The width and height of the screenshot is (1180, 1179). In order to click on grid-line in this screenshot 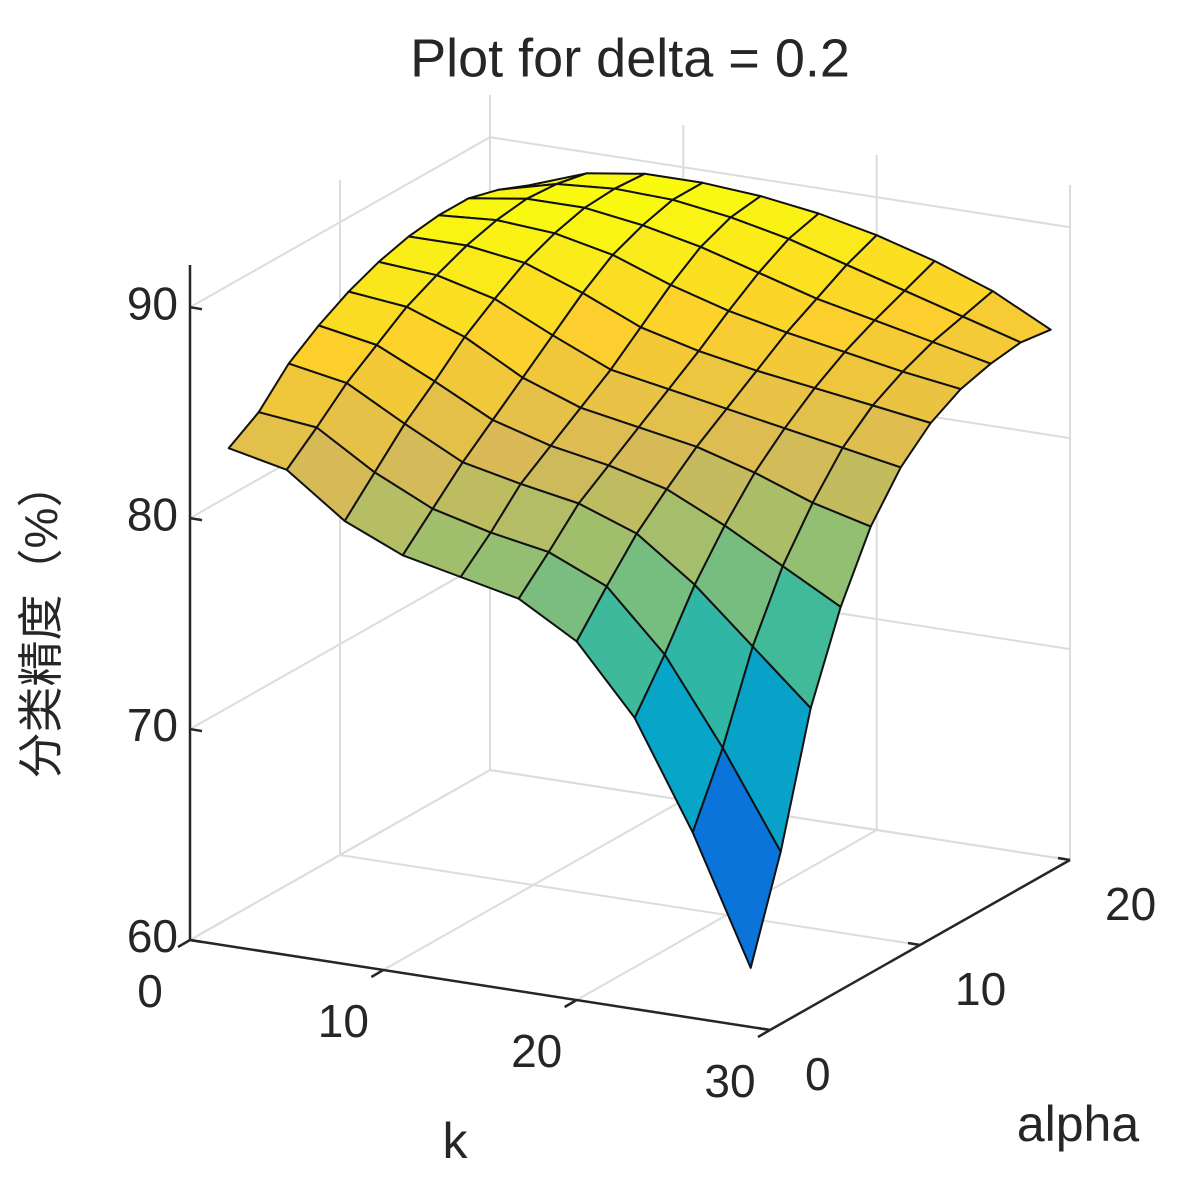, I will do `click(630, 854)`.